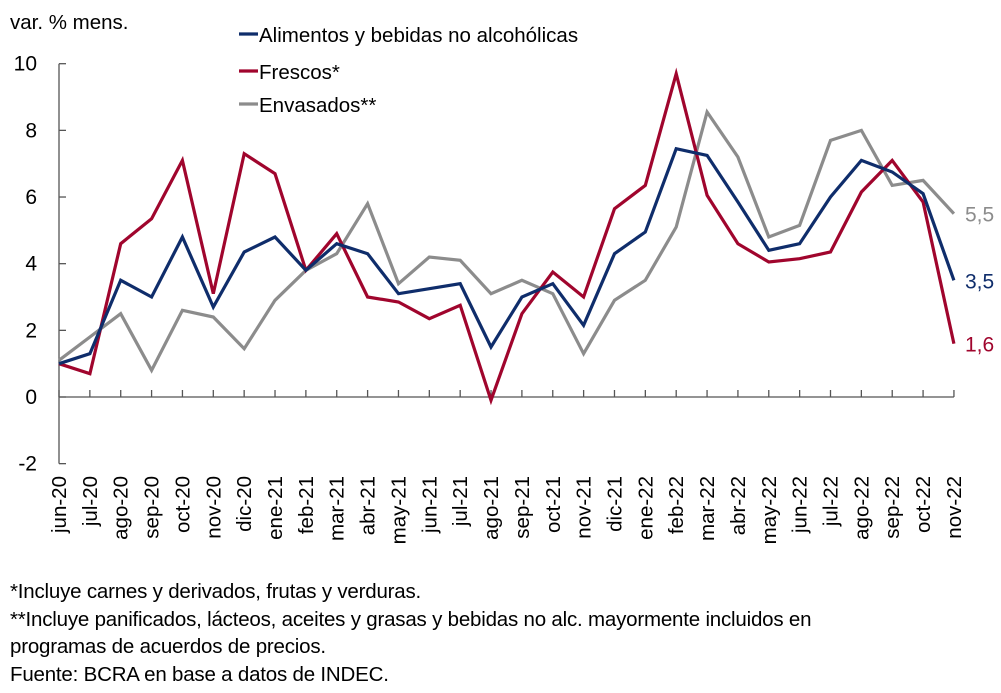 This screenshot has width=1001, height=693. I want to click on x-tick-label: nov-20, so click(213, 507).